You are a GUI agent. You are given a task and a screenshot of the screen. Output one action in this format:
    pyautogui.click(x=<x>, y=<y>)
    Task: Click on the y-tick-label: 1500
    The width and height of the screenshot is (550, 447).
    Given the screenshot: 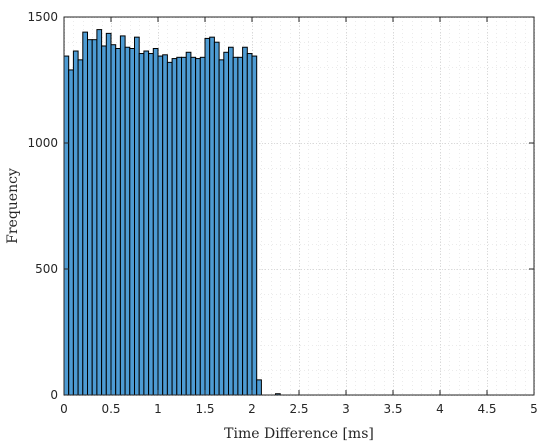 What is the action you would take?
    pyautogui.click(x=42, y=17)
    